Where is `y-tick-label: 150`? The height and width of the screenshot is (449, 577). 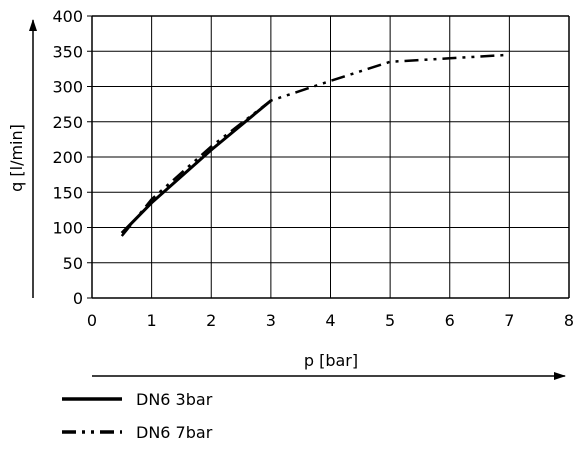 y-tick-label: 150 is located at coordinates (67, 192).